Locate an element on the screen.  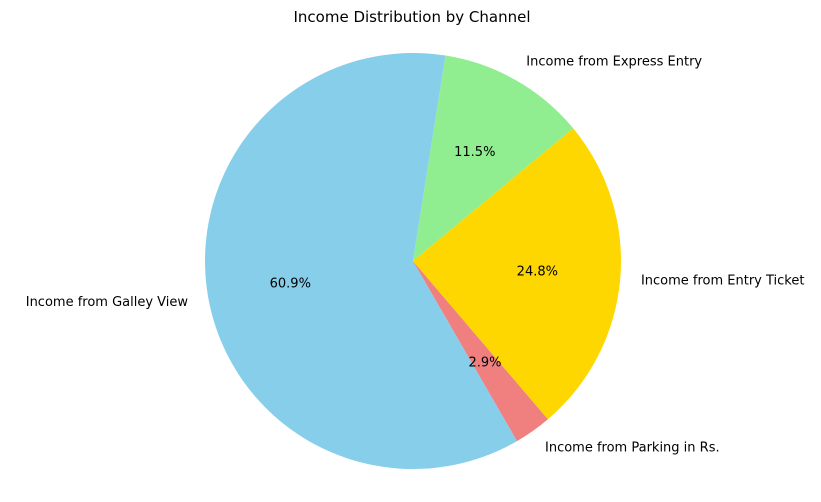
pie-slice-income-from-express-entry is located at coordinates (493, 158).